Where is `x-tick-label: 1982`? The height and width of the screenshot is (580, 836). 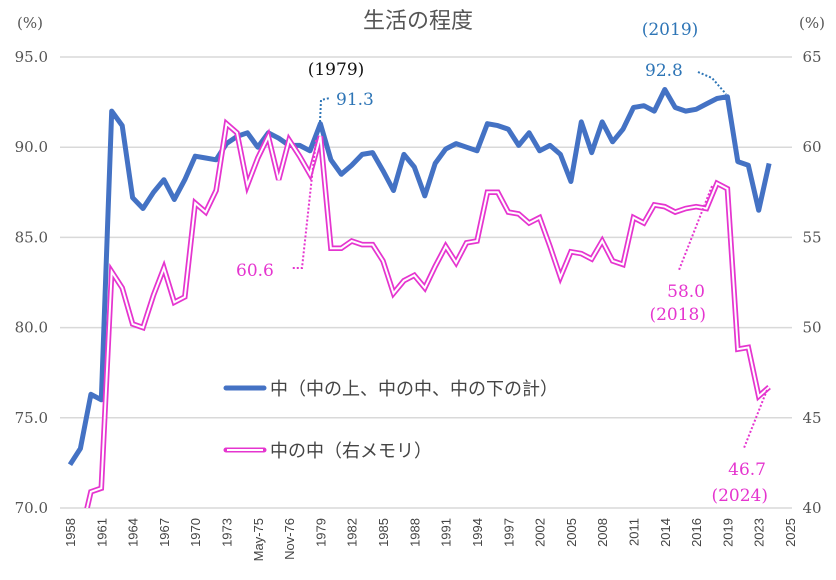 x-tick-label: 1982 is located at coordinates (352, 532).